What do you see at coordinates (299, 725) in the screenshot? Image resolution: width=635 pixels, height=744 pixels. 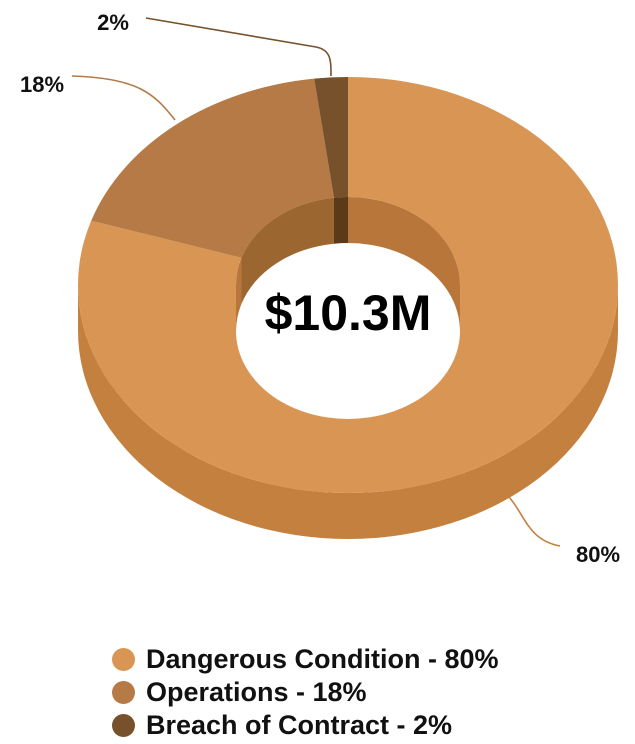 I see `legend-label-breach-of-contract: Breach of Contract - 2%` at bounding box center [299, 725].